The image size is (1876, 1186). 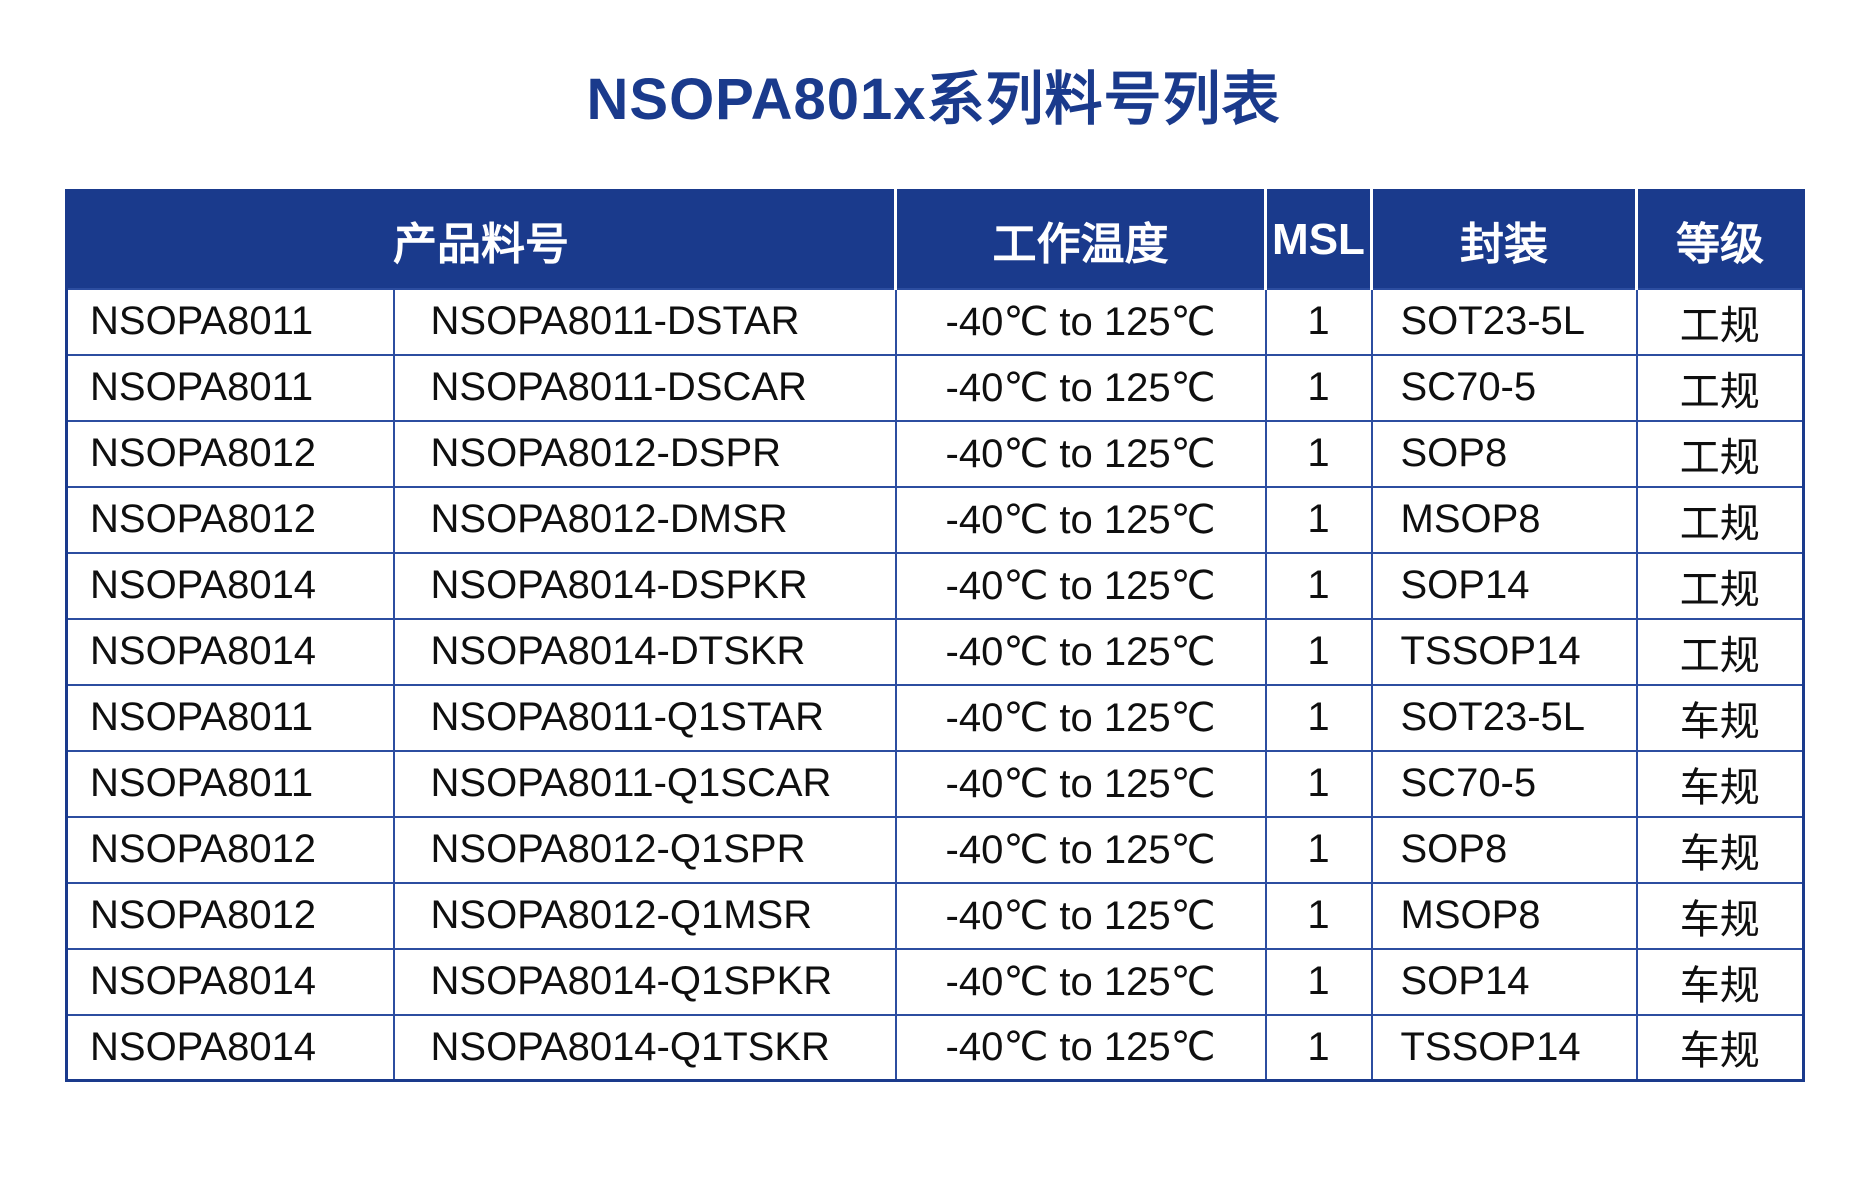 I want to click on table-cell: NSOPA8014-Q1SPKR, so click(x=644, y=981).